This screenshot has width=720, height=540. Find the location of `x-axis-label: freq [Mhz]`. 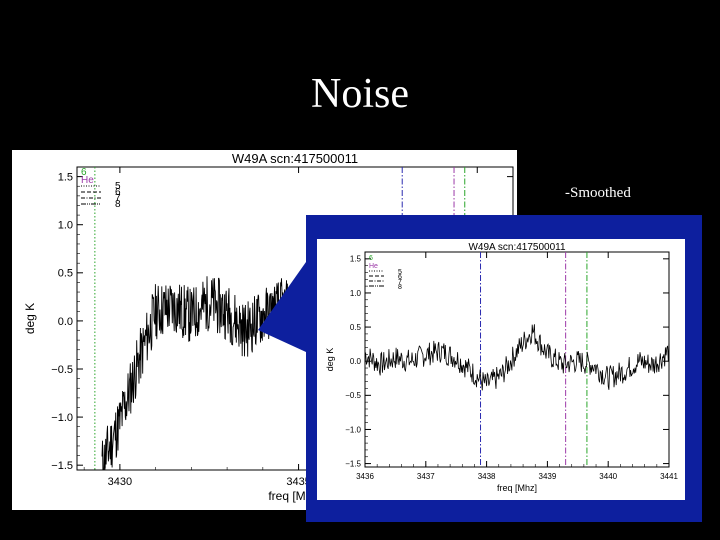

x-axis-label: freq [Mhz] is located at coordinates (517, 488).